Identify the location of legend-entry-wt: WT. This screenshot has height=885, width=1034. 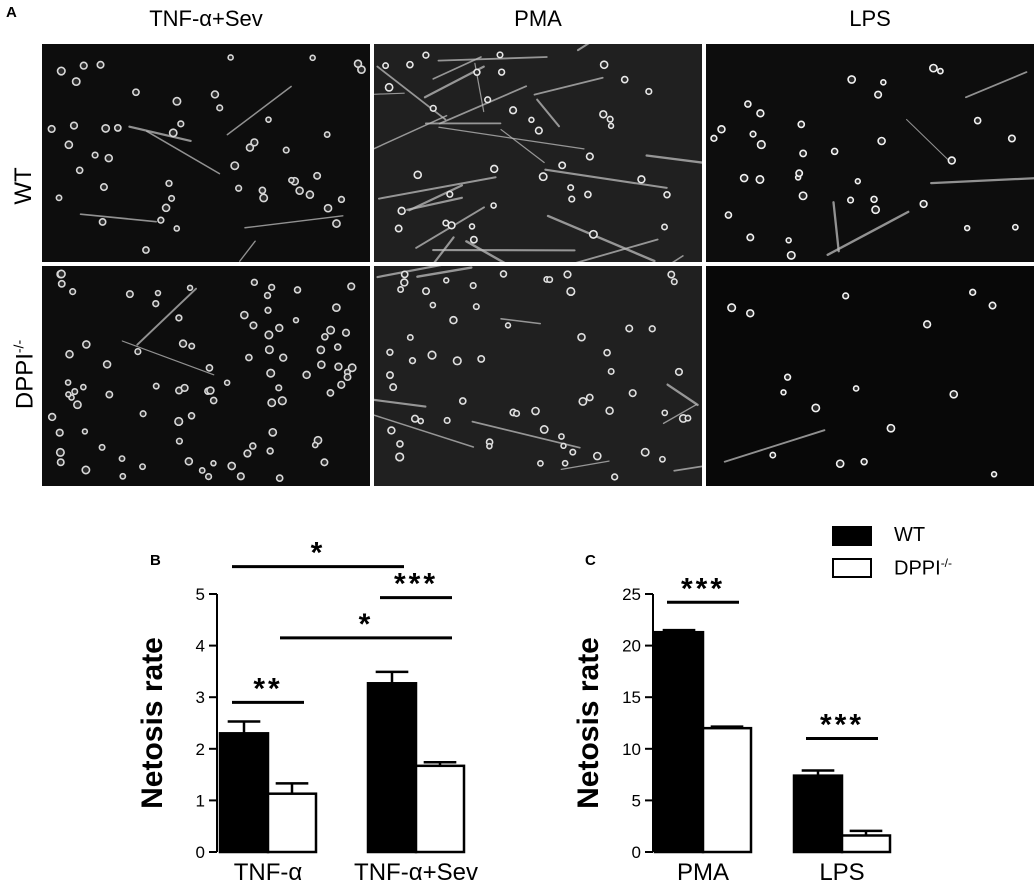
(878, 535).